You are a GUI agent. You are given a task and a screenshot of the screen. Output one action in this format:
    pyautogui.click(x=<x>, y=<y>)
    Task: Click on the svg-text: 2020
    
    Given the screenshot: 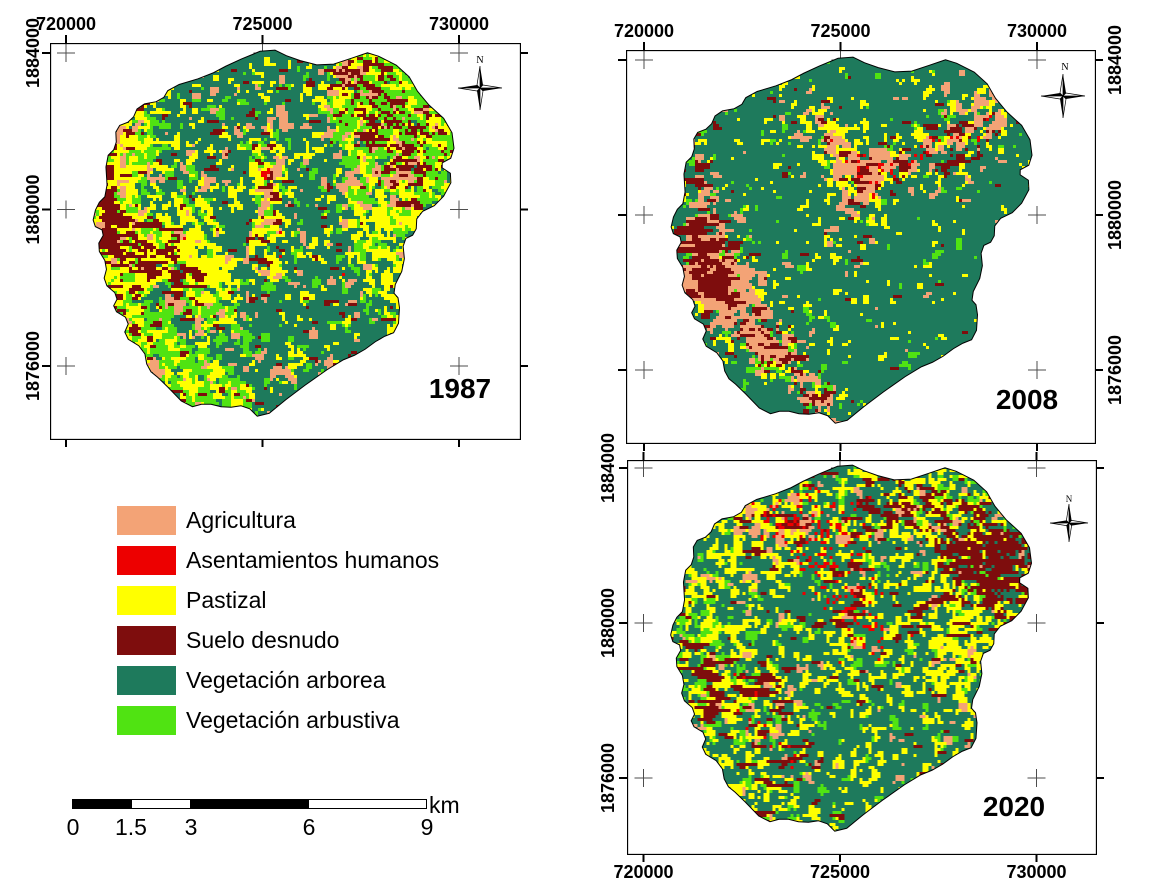 What is the action you would take?
    pyautogui.click(x=1014, y=806)
    